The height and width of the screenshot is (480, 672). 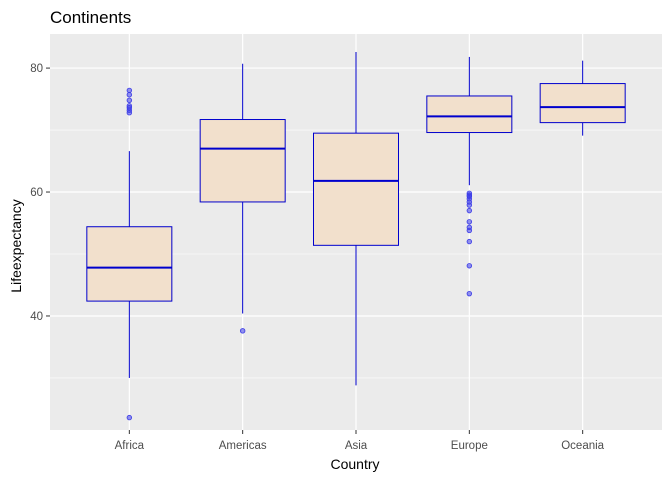 I want to click on box-europe, so click(x=469, y=176).